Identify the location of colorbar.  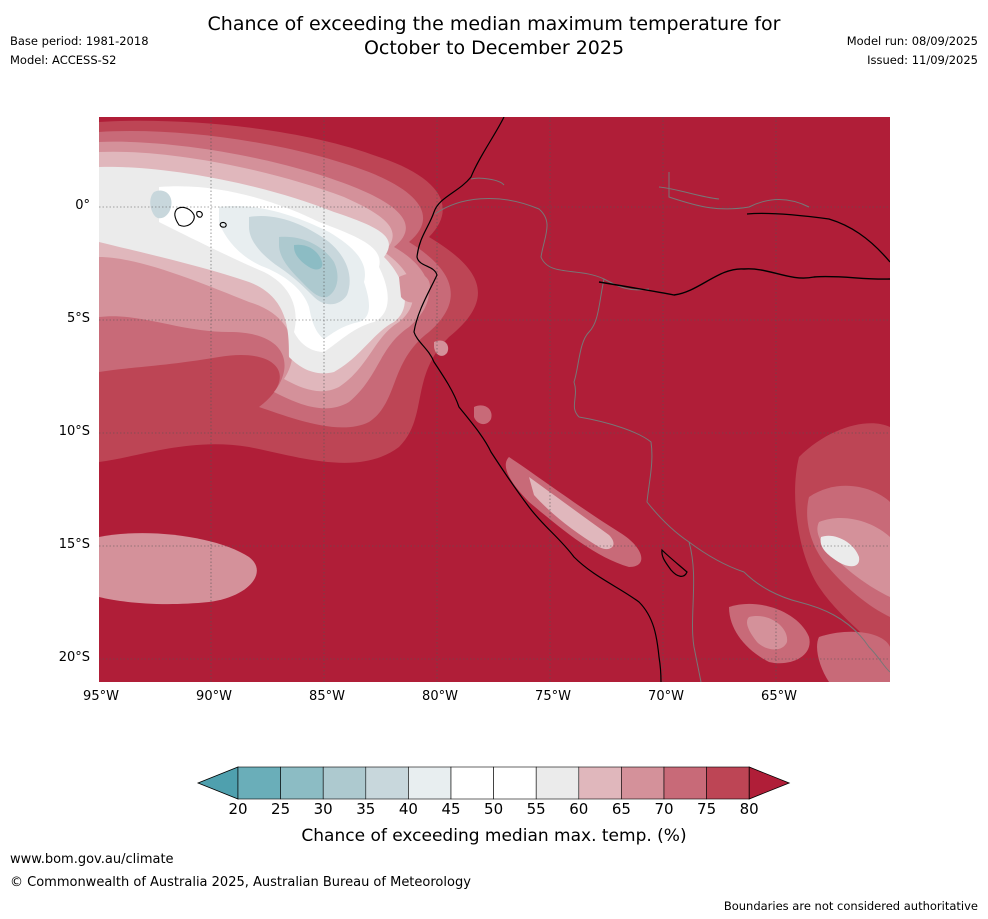
(493, 783).